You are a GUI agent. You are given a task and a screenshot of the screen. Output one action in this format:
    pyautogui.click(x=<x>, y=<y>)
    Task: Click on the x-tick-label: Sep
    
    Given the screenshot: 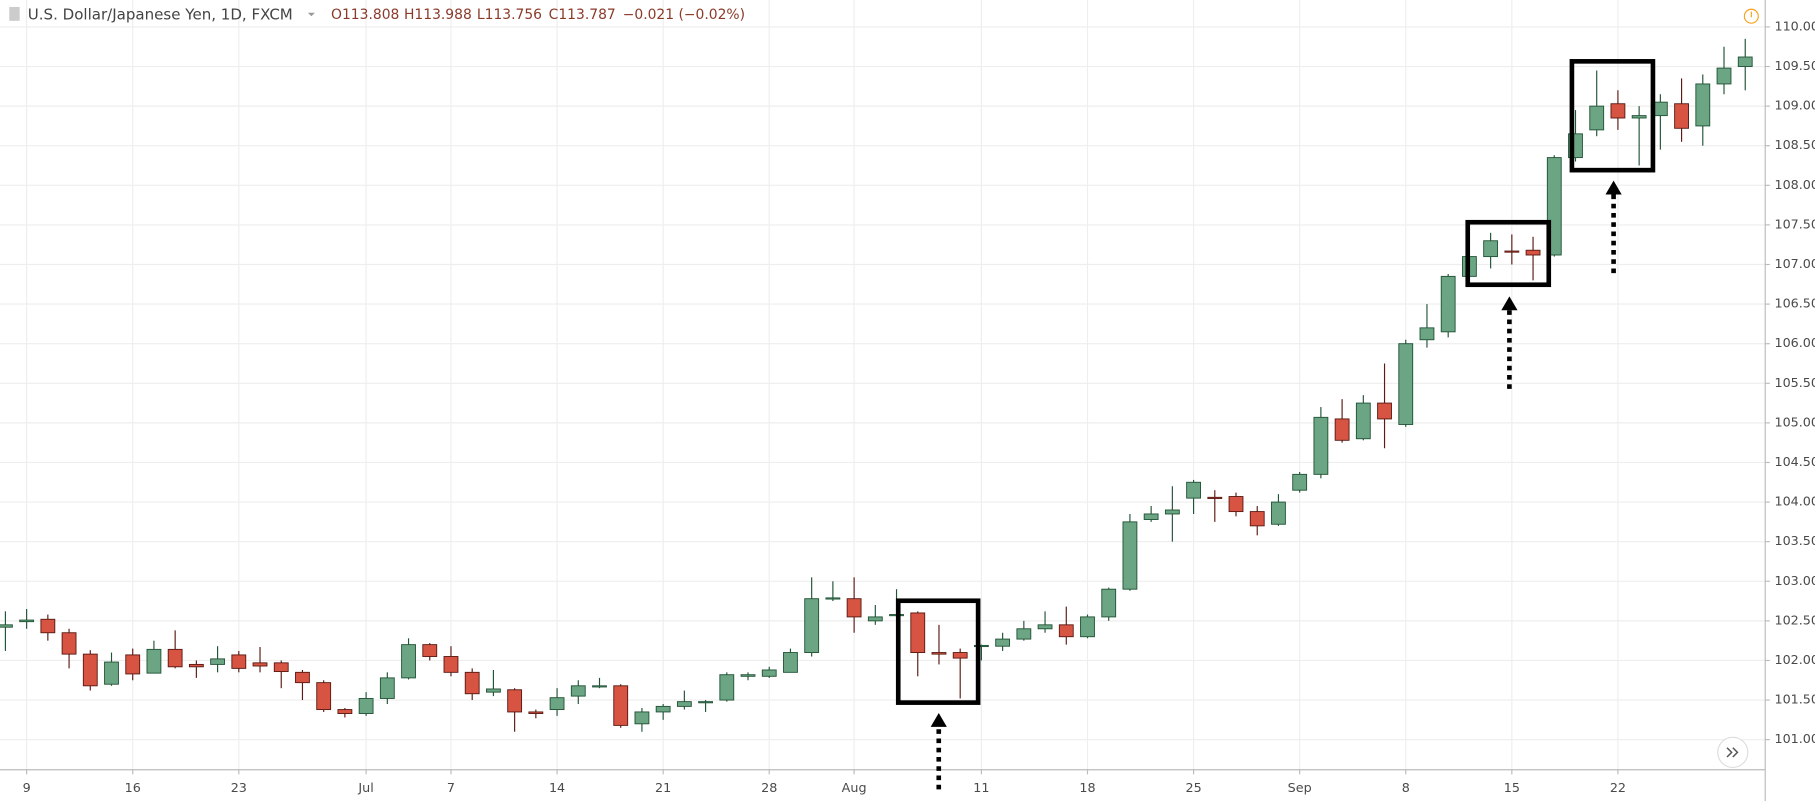 What is the action you would take?
    pyautogui.click(x=1300, y=788)
    